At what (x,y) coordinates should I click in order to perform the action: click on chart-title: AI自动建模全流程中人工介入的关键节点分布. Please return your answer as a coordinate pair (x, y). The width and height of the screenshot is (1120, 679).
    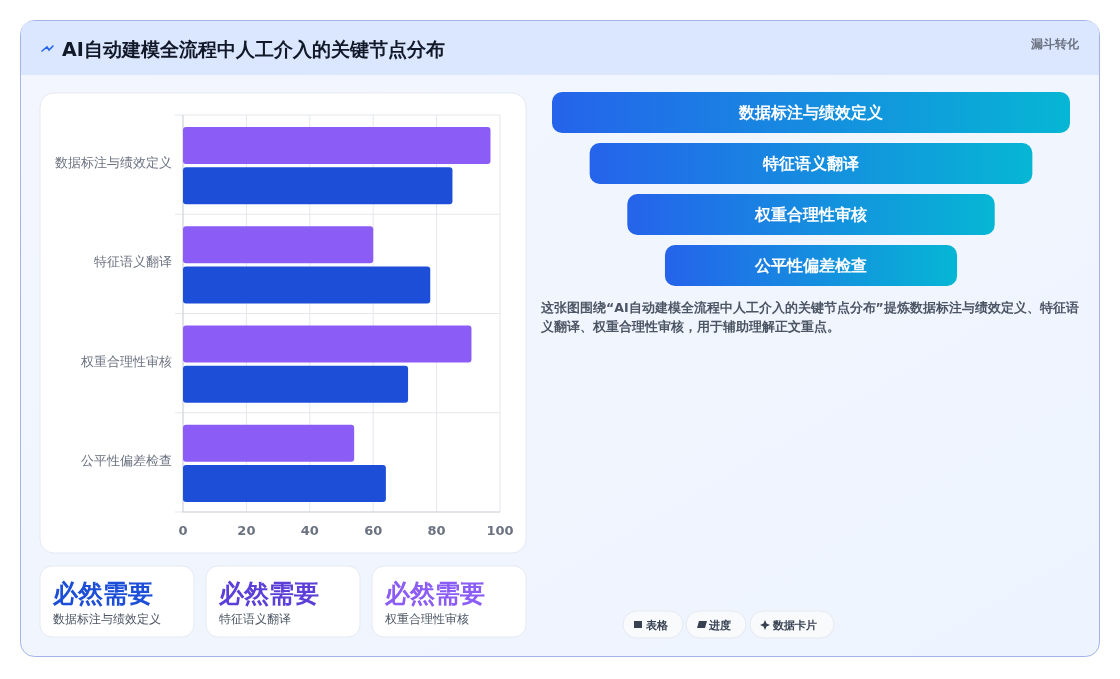
    Looking at the image, I should click on (253, 49).